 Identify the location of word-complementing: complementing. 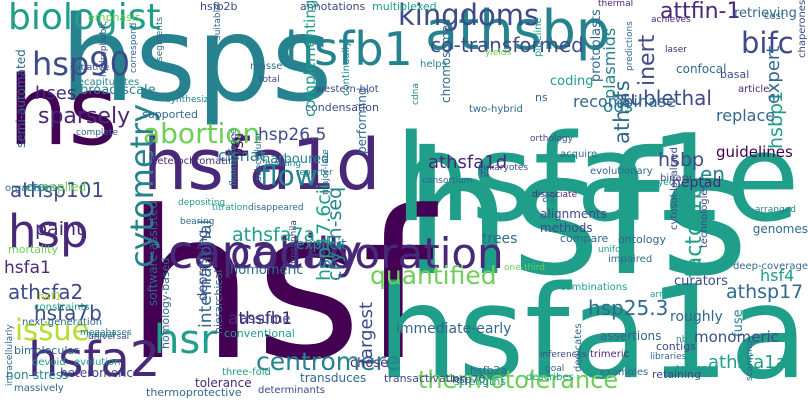
(310, 59).